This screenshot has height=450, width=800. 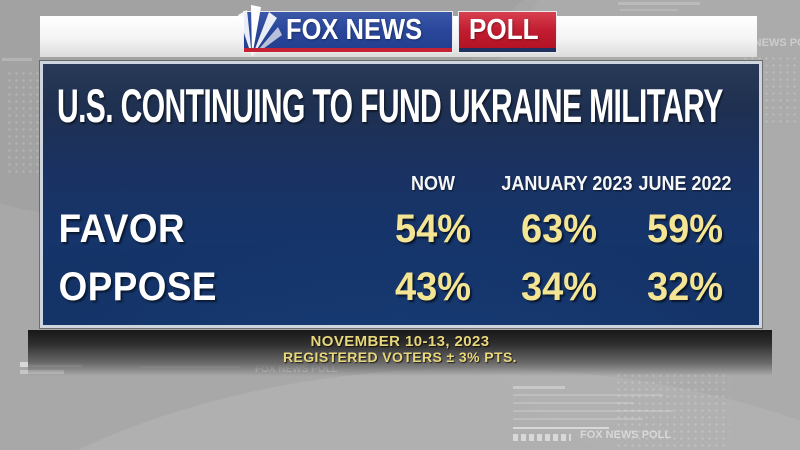 What do you see at coordinates (432, 183) in the screenshot?
I see `column-header-now: NOW` at bounding box center [432, 183].